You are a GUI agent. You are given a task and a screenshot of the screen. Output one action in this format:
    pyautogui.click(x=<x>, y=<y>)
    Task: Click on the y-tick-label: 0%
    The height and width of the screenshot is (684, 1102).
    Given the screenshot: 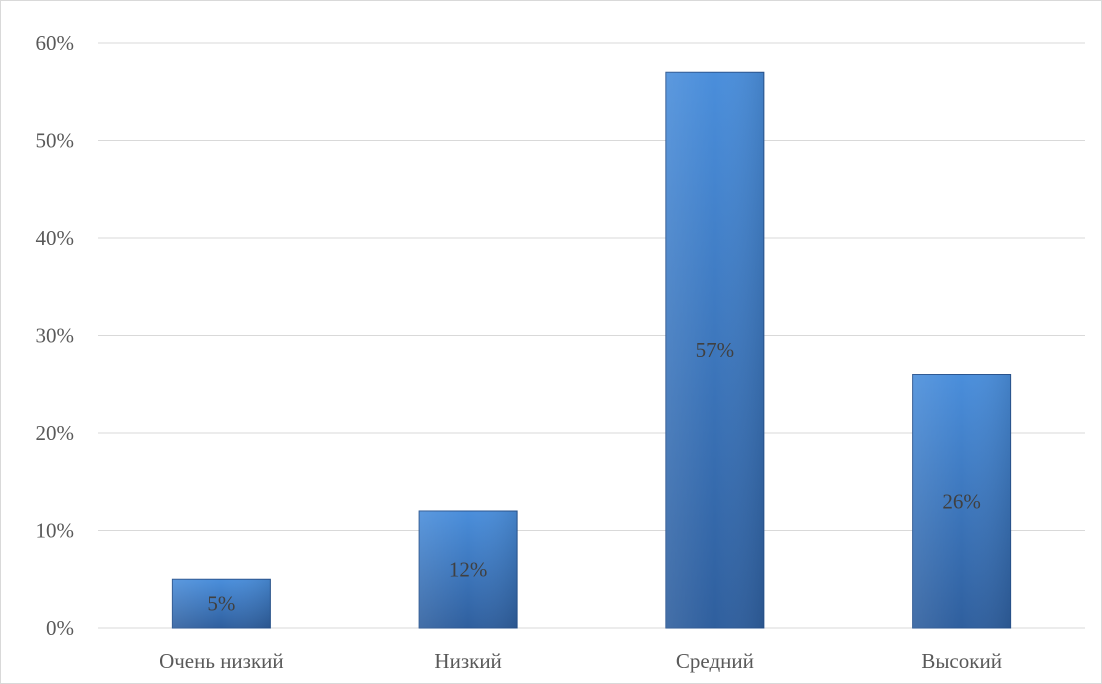 What is the action you would take?
    pyautogui.click(x=60, y=628)
    